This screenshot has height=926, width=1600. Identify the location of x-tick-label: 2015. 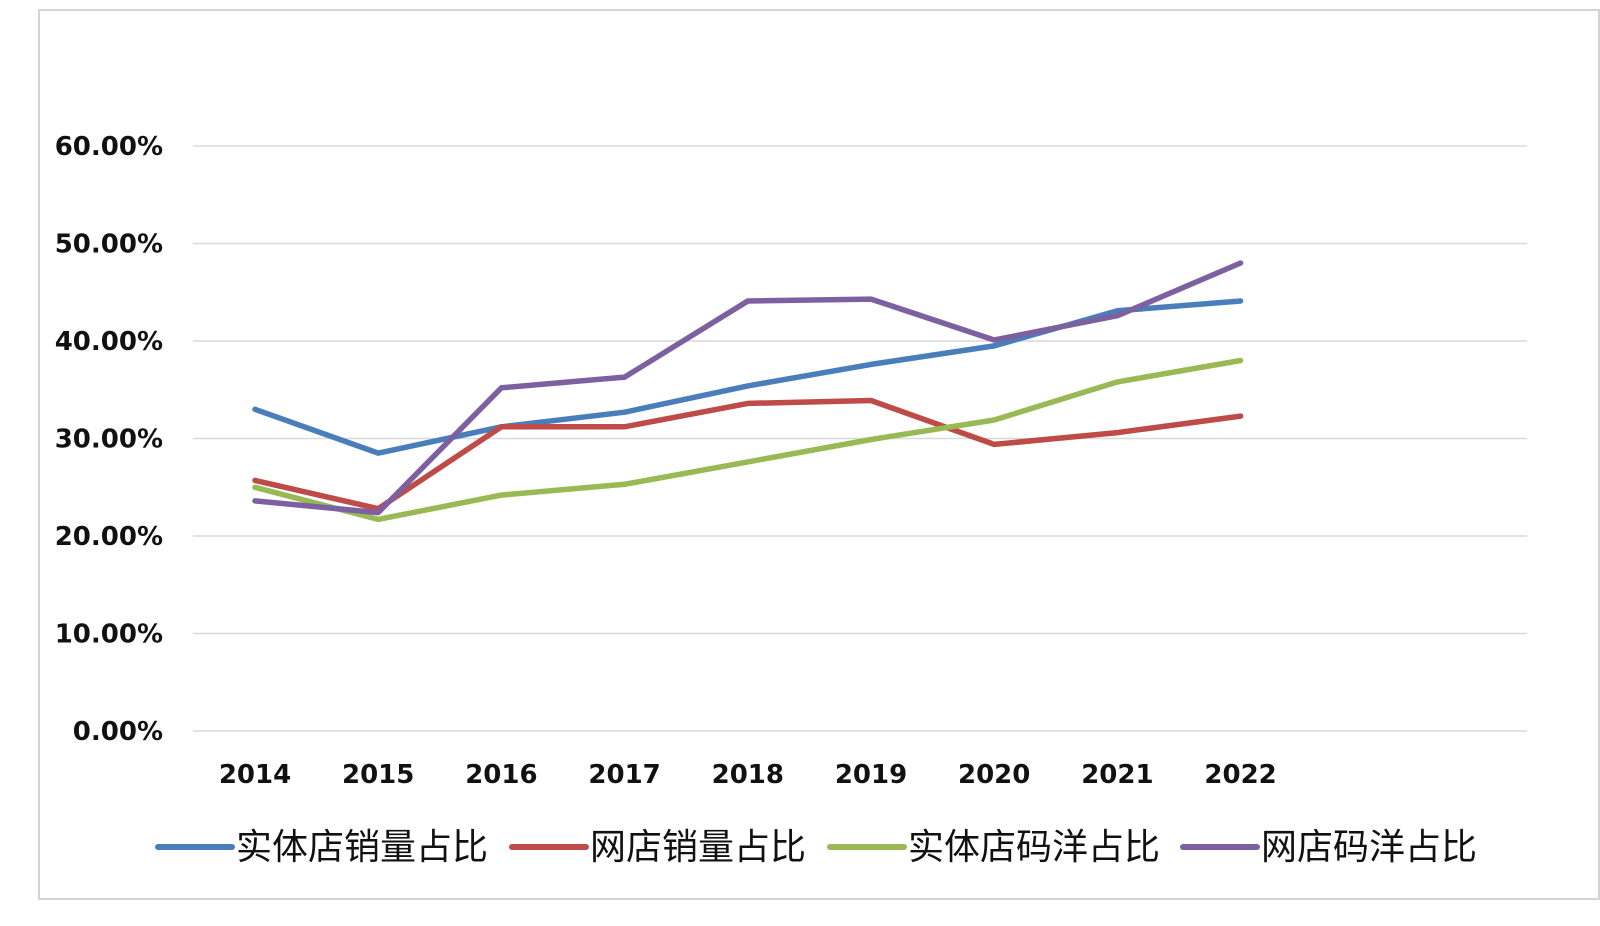
(378, 775).